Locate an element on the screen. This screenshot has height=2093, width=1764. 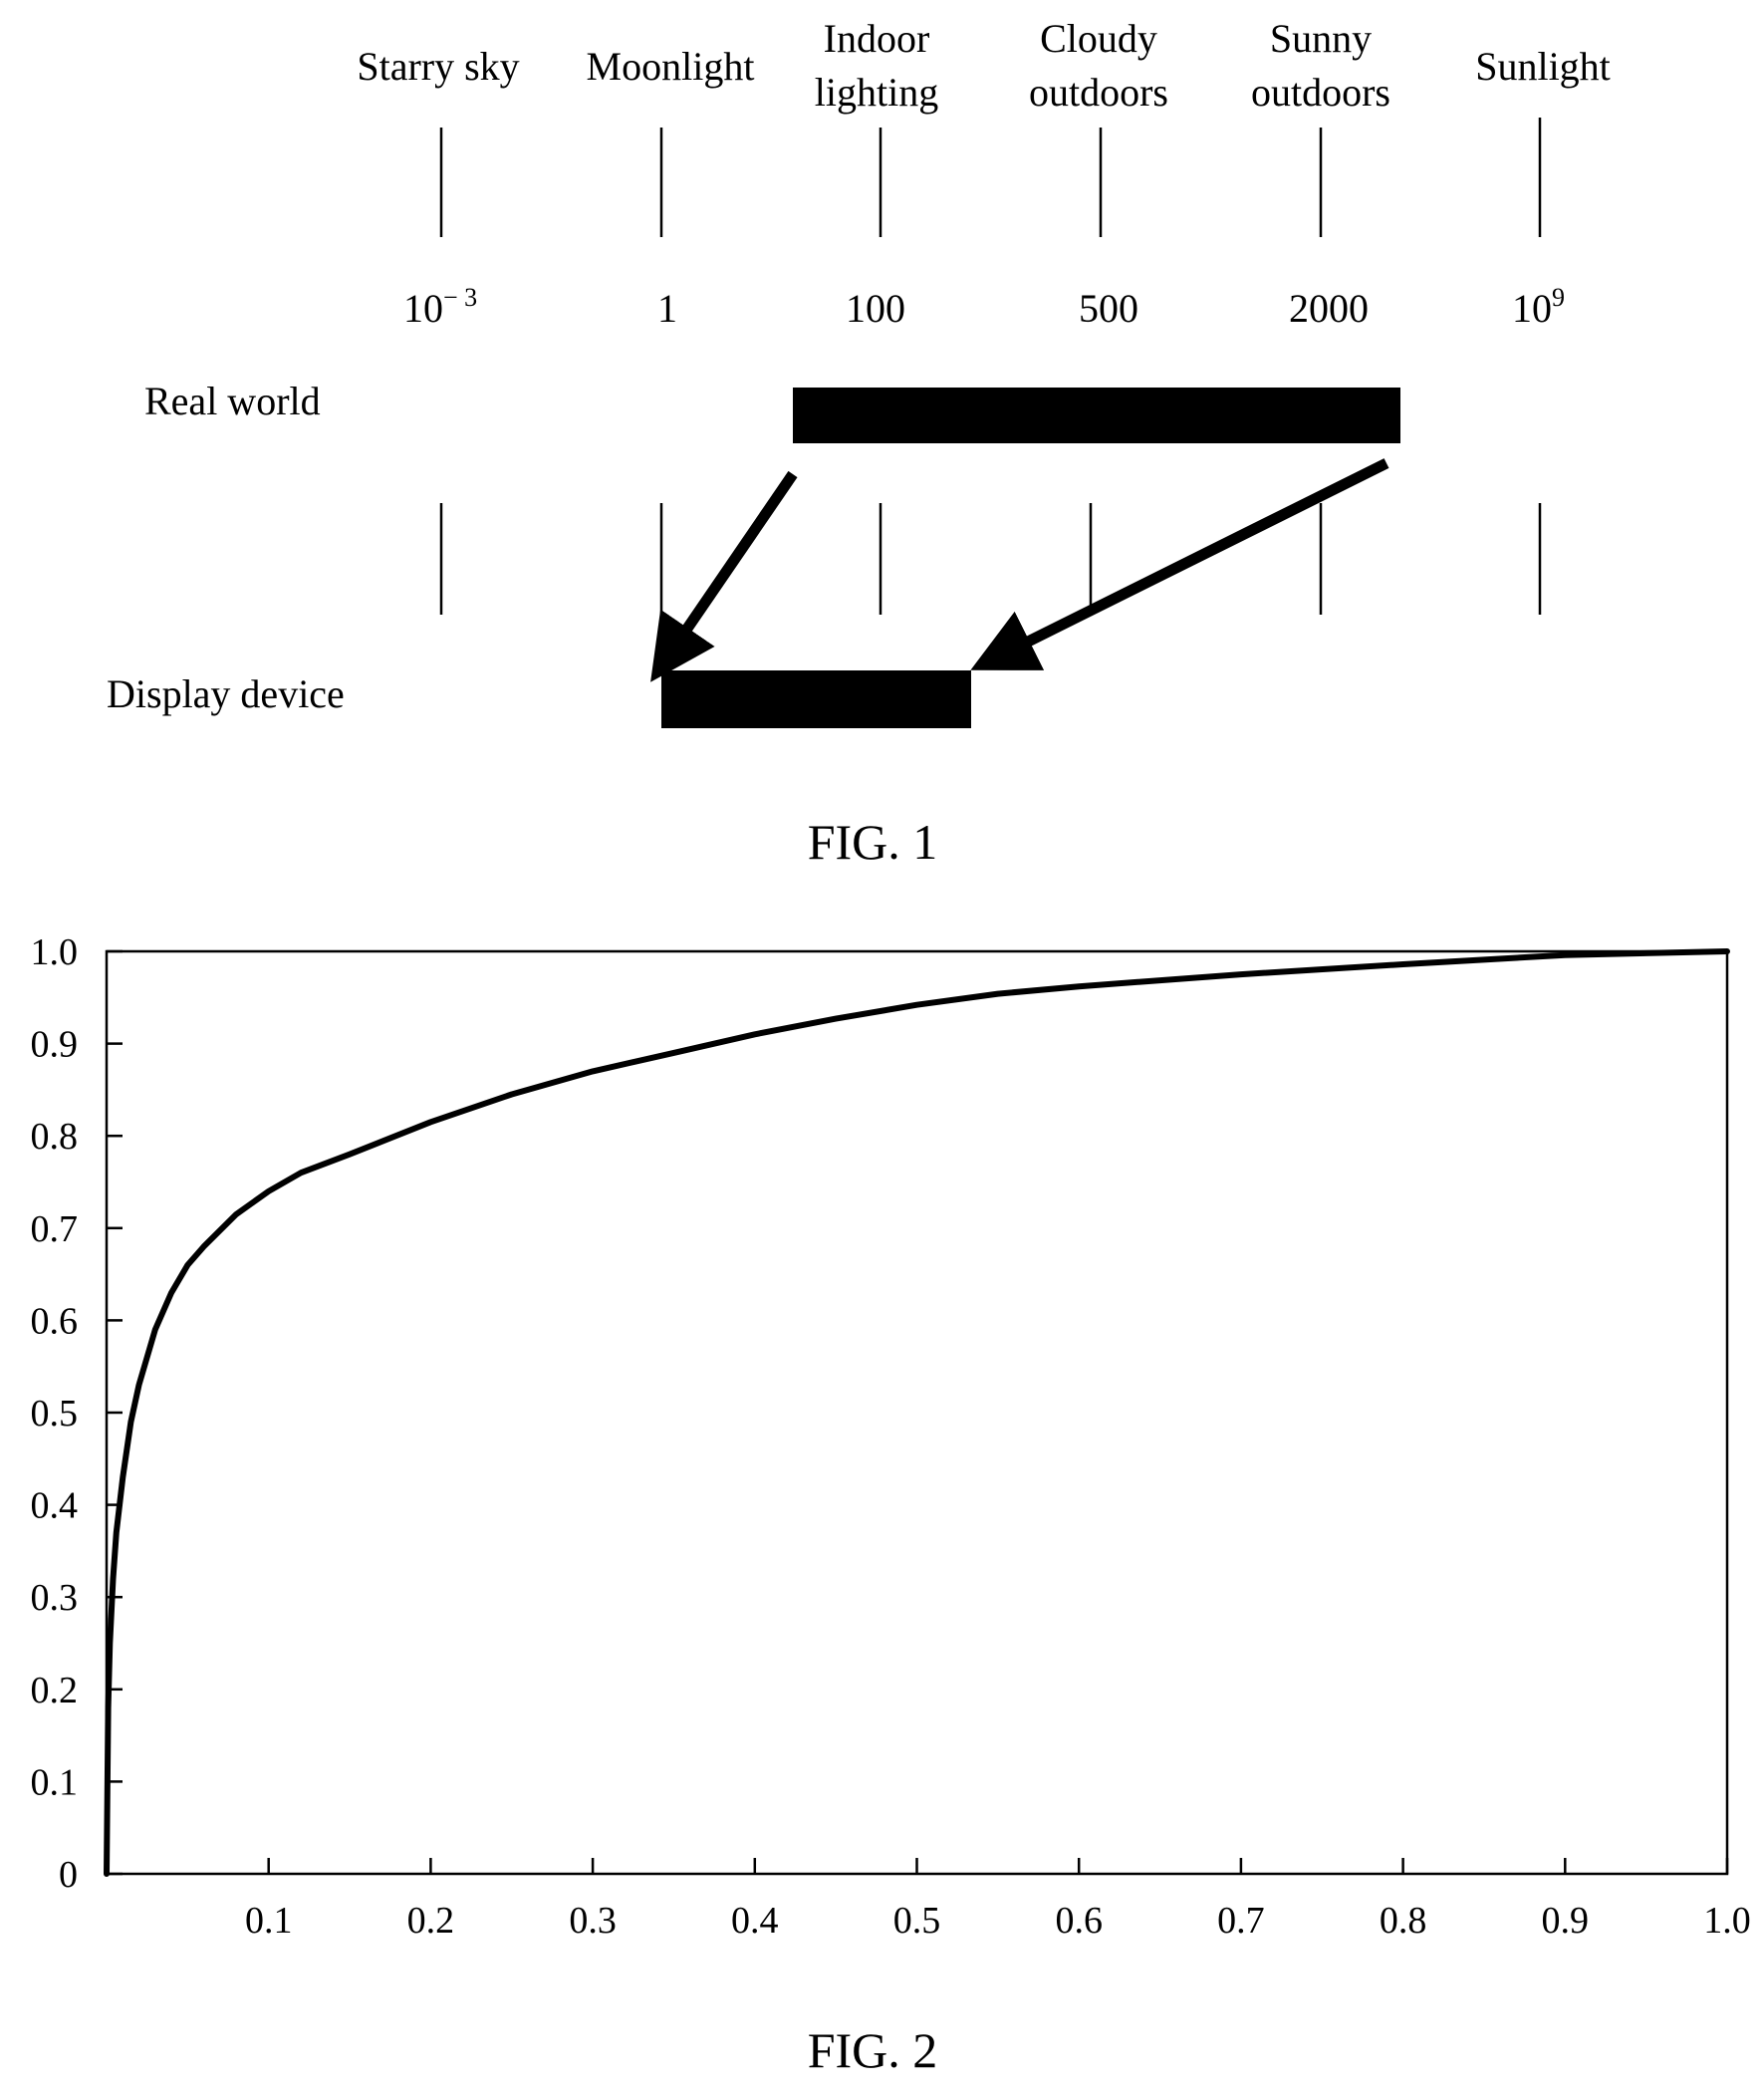
x-tick-label: 0.1 is located at coordinates (269, 1921).